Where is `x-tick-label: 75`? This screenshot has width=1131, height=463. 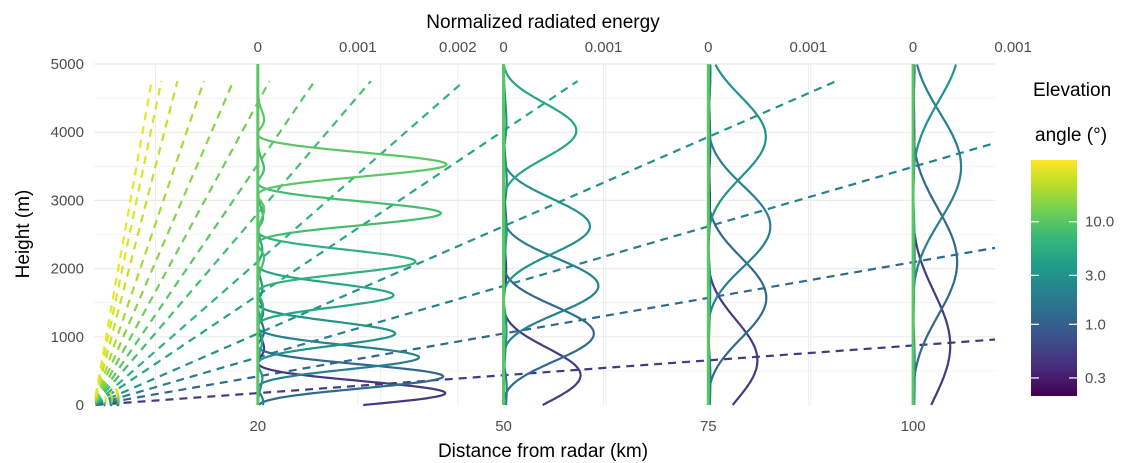 x-tick-label: 75 is located at coordinates (708, 426).